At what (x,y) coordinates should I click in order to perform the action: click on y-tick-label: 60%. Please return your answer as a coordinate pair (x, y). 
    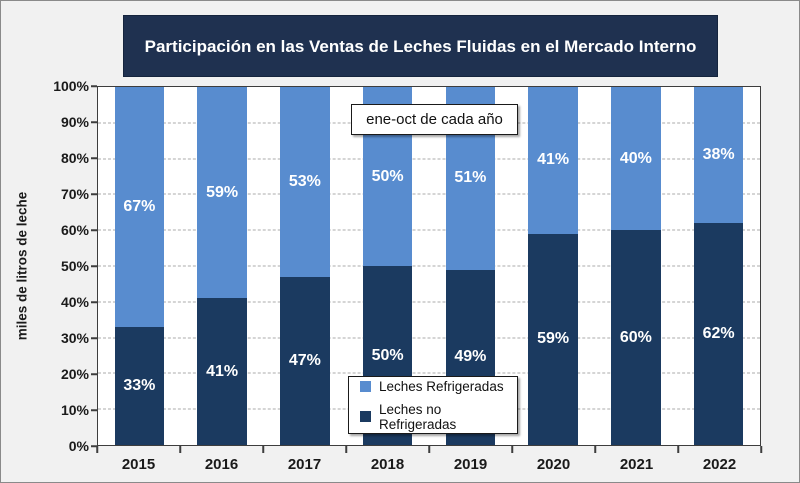
    Looking at the image, I should click on (74, 230).